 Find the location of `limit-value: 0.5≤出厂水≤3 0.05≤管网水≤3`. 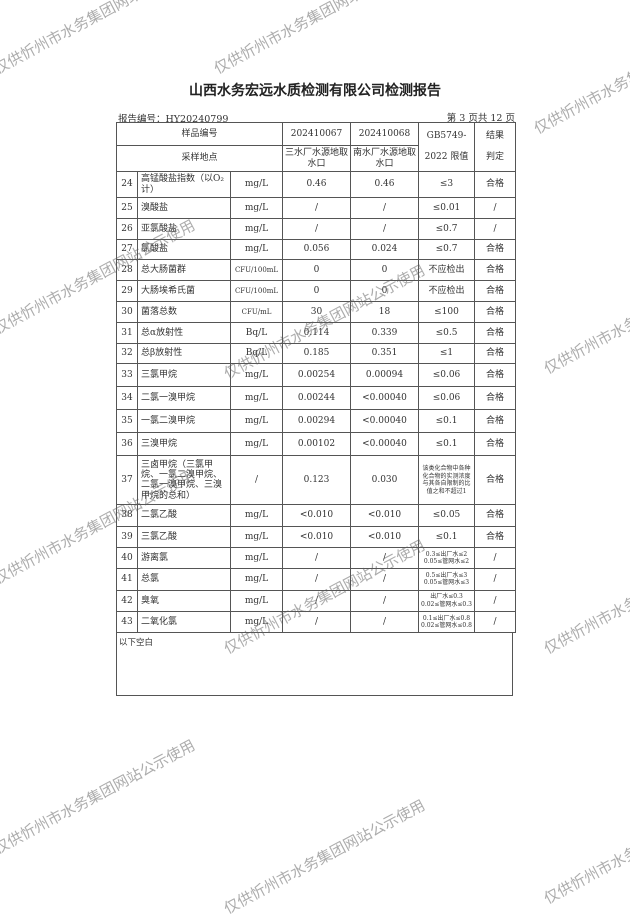

limit-value: 0.5≤出厂水≤3 0.05≤管网水≤3 is located at coordinates (446, 579).